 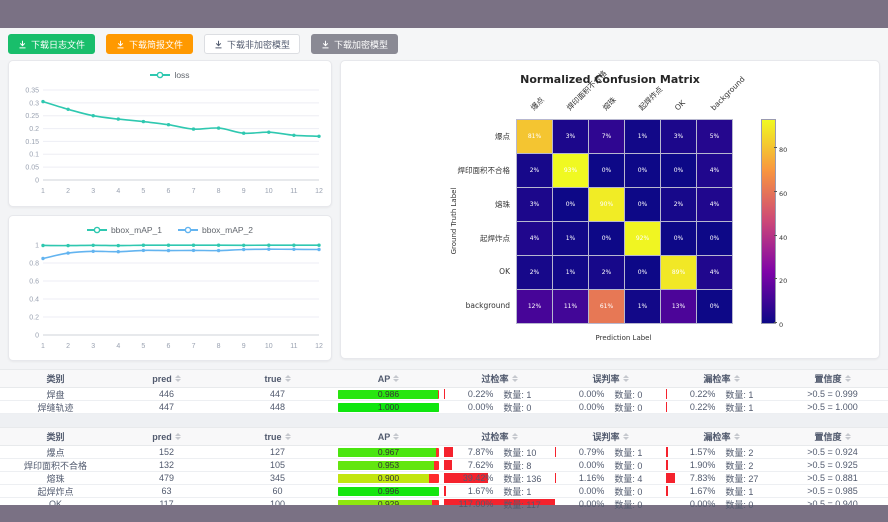 What do you see at coordinates (182, 75) in the screenshot?
I see `legend-label: loss` at bounding box center [182, 75].